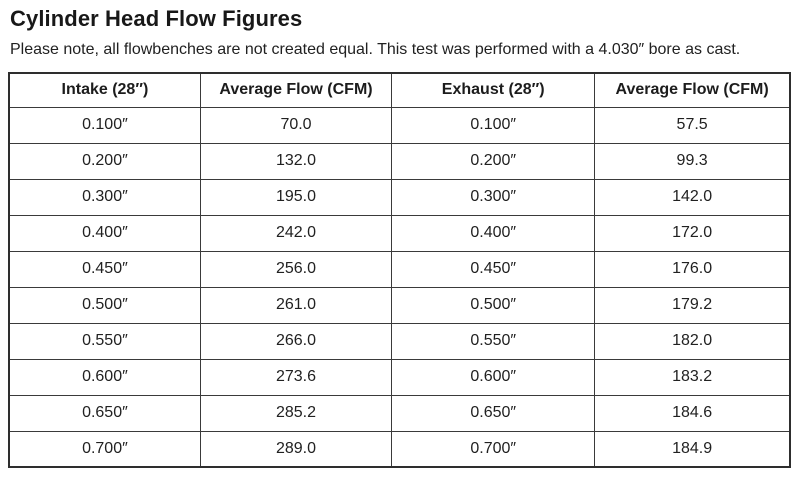  Describe the element at coordinates (692, 305) in the screenshot. I see `table-cell: 179.2` at that location.